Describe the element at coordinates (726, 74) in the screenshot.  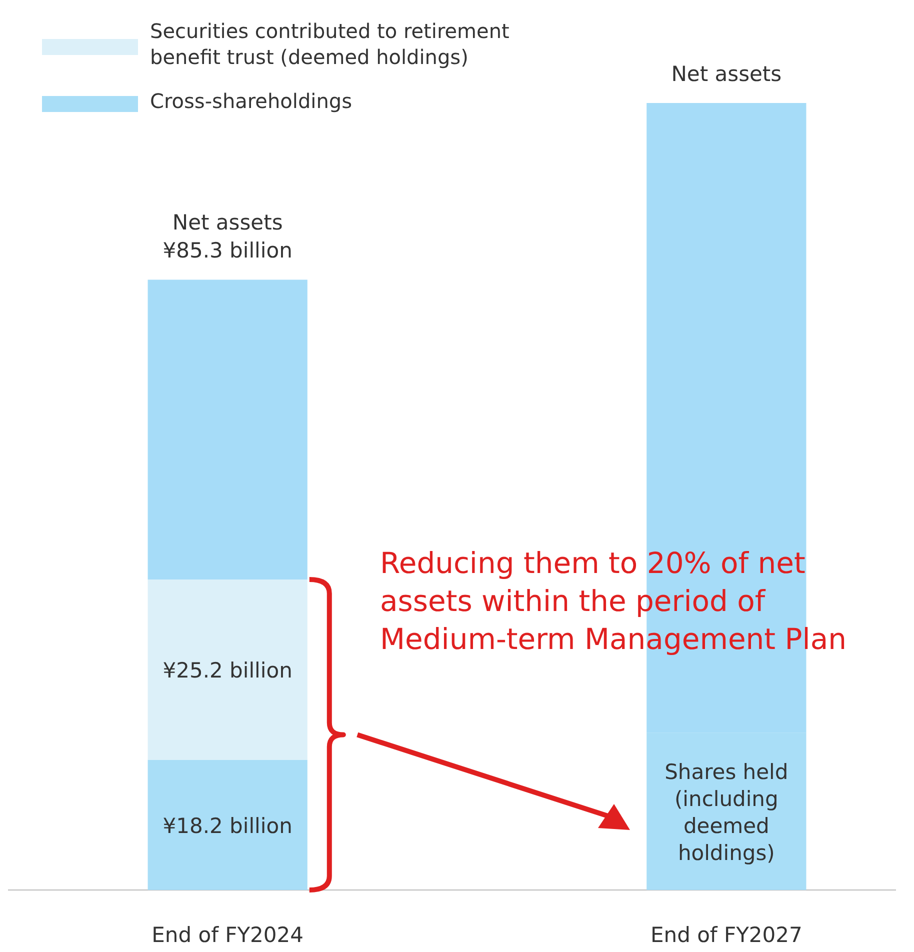
I see `total-label: Net assets` at that location.